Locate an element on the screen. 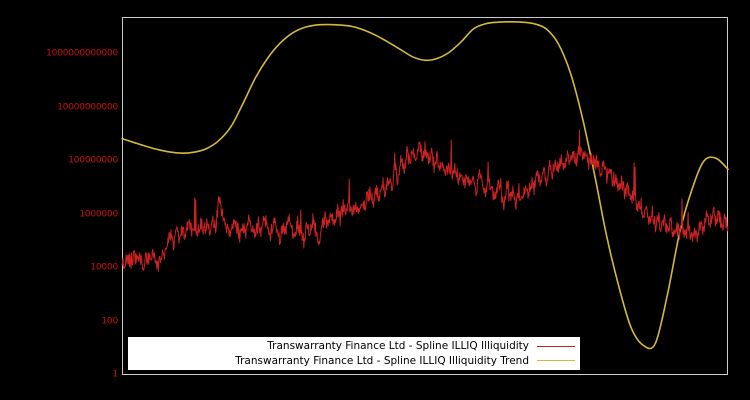  y-tick-label: 10000000000 is located at coordinates (87, 107).